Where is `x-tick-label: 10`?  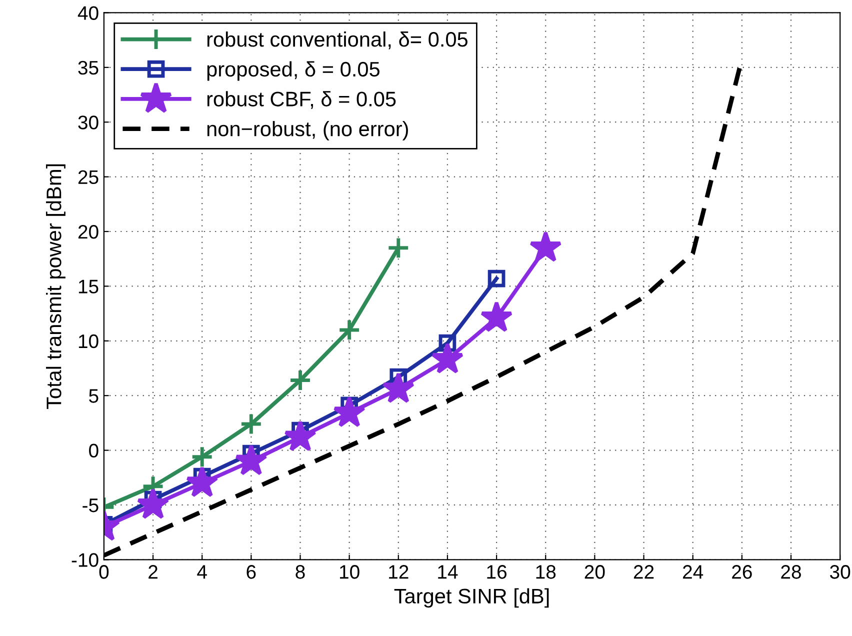
x-tick-label: 10 is located at coordinates (350, 572).